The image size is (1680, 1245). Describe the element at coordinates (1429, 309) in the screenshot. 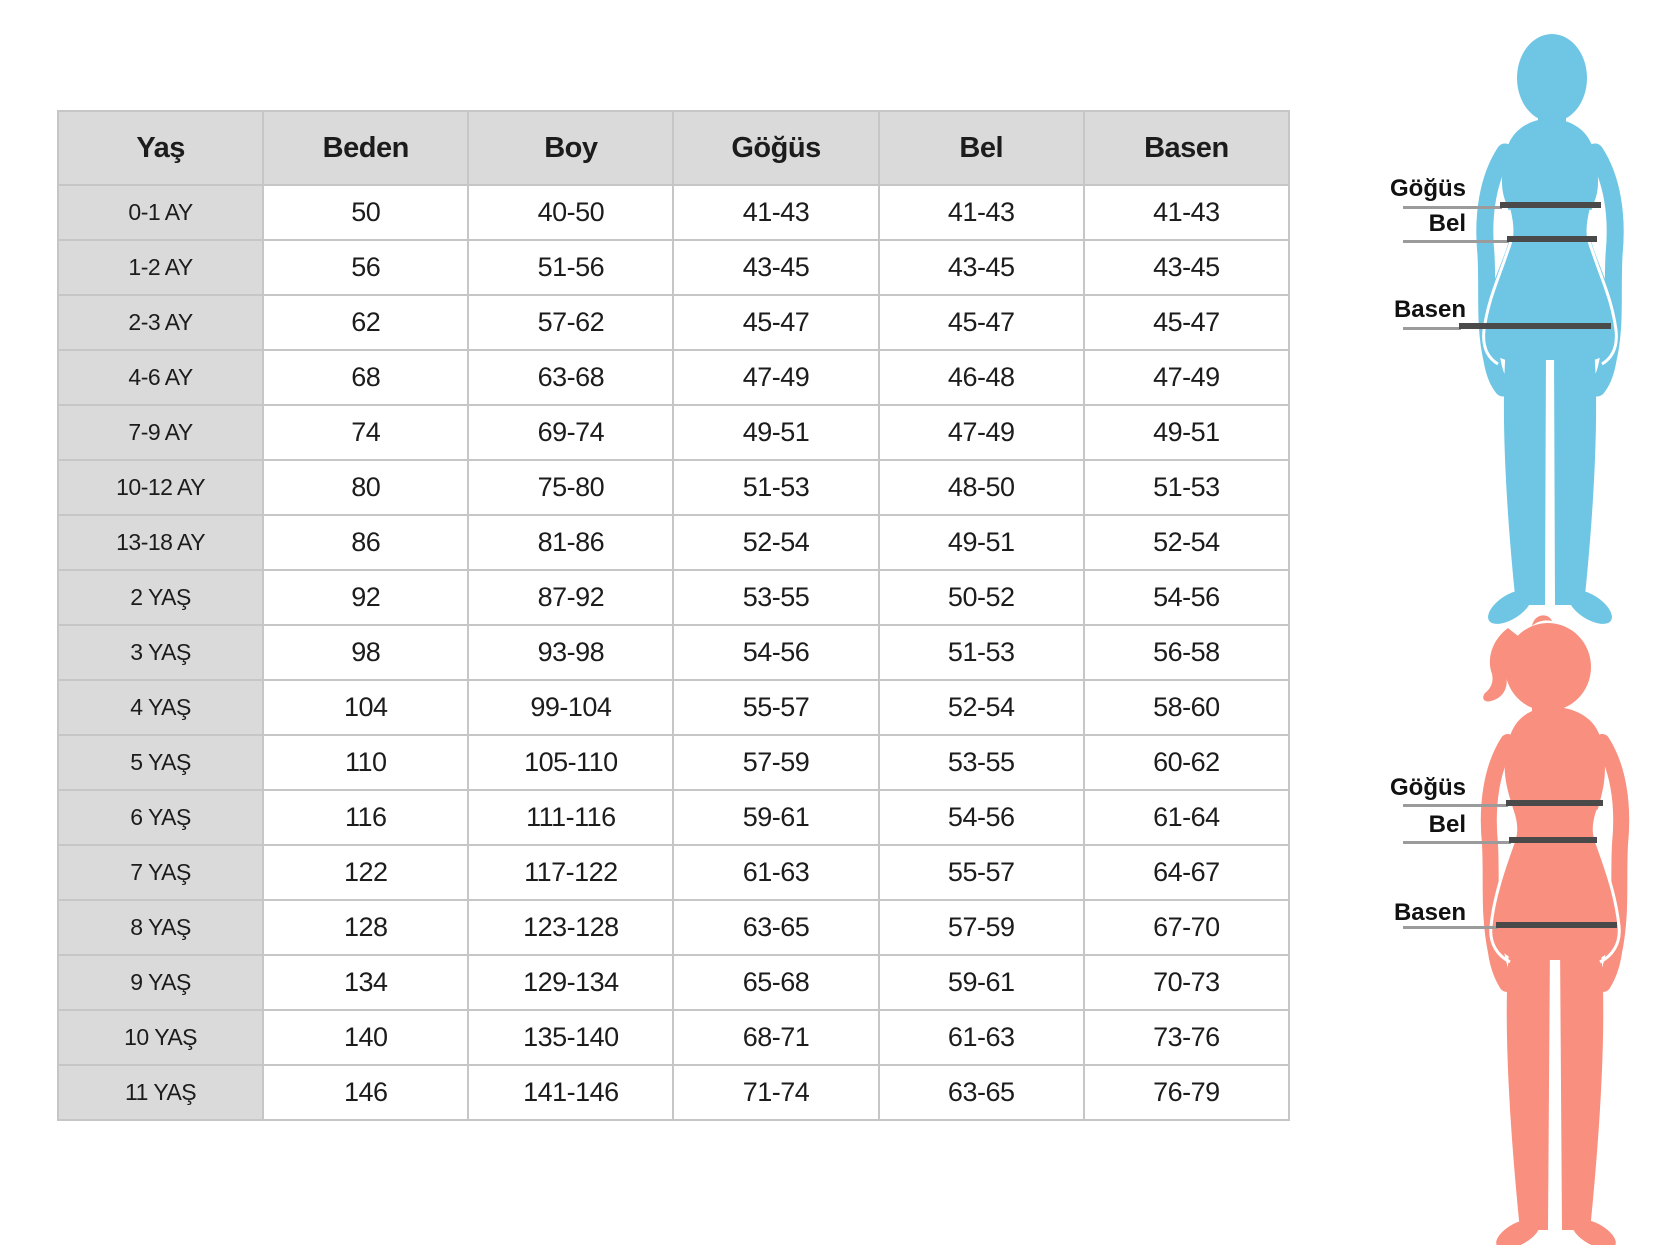

I see `boy-hip-label: Basen` at that location.